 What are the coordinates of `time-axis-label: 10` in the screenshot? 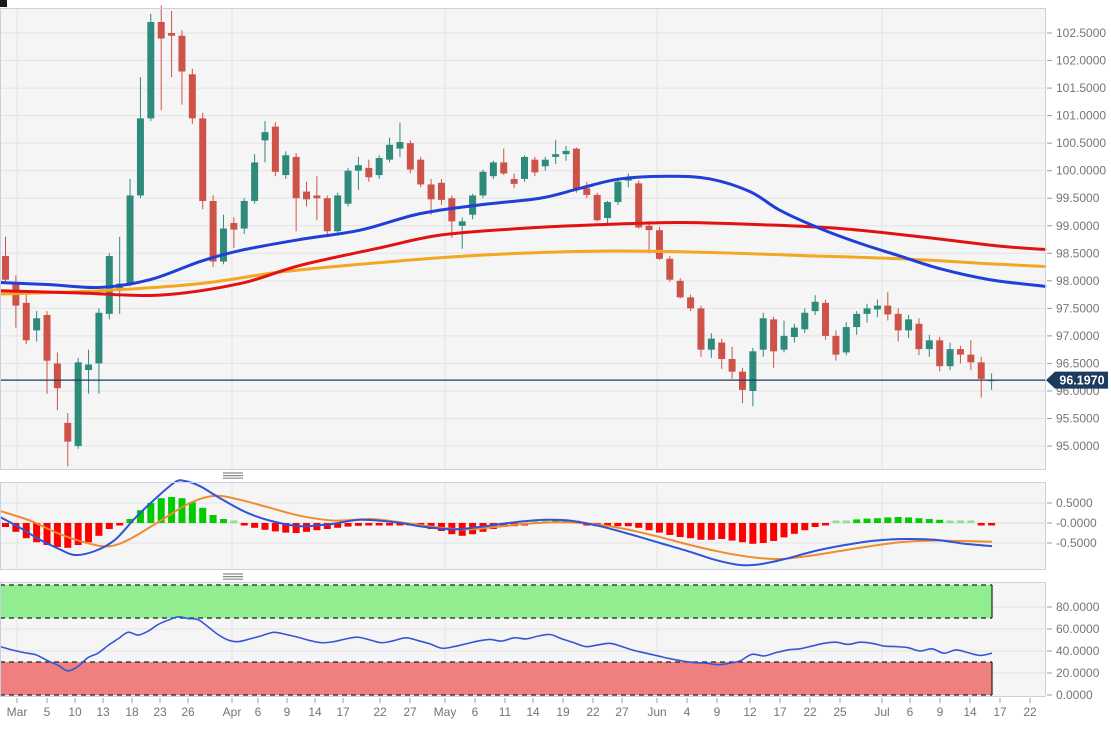 It's located at (75, 712).